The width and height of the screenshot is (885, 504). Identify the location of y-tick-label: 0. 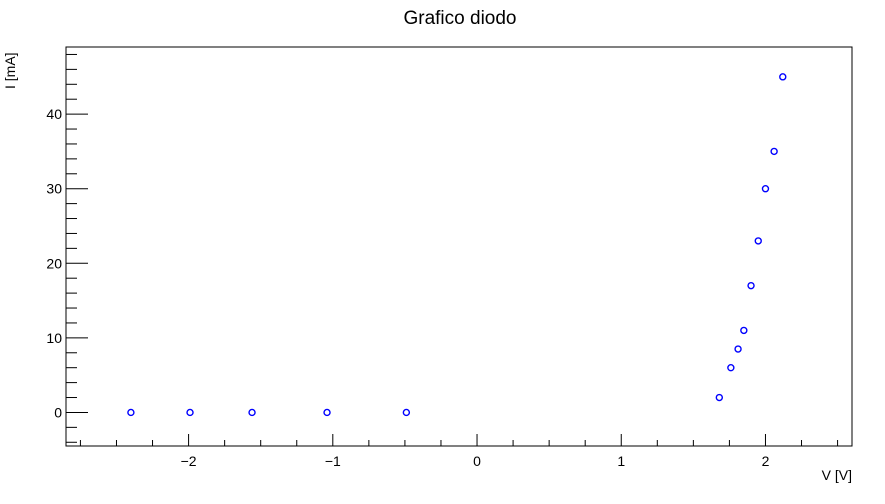
(58, 412).